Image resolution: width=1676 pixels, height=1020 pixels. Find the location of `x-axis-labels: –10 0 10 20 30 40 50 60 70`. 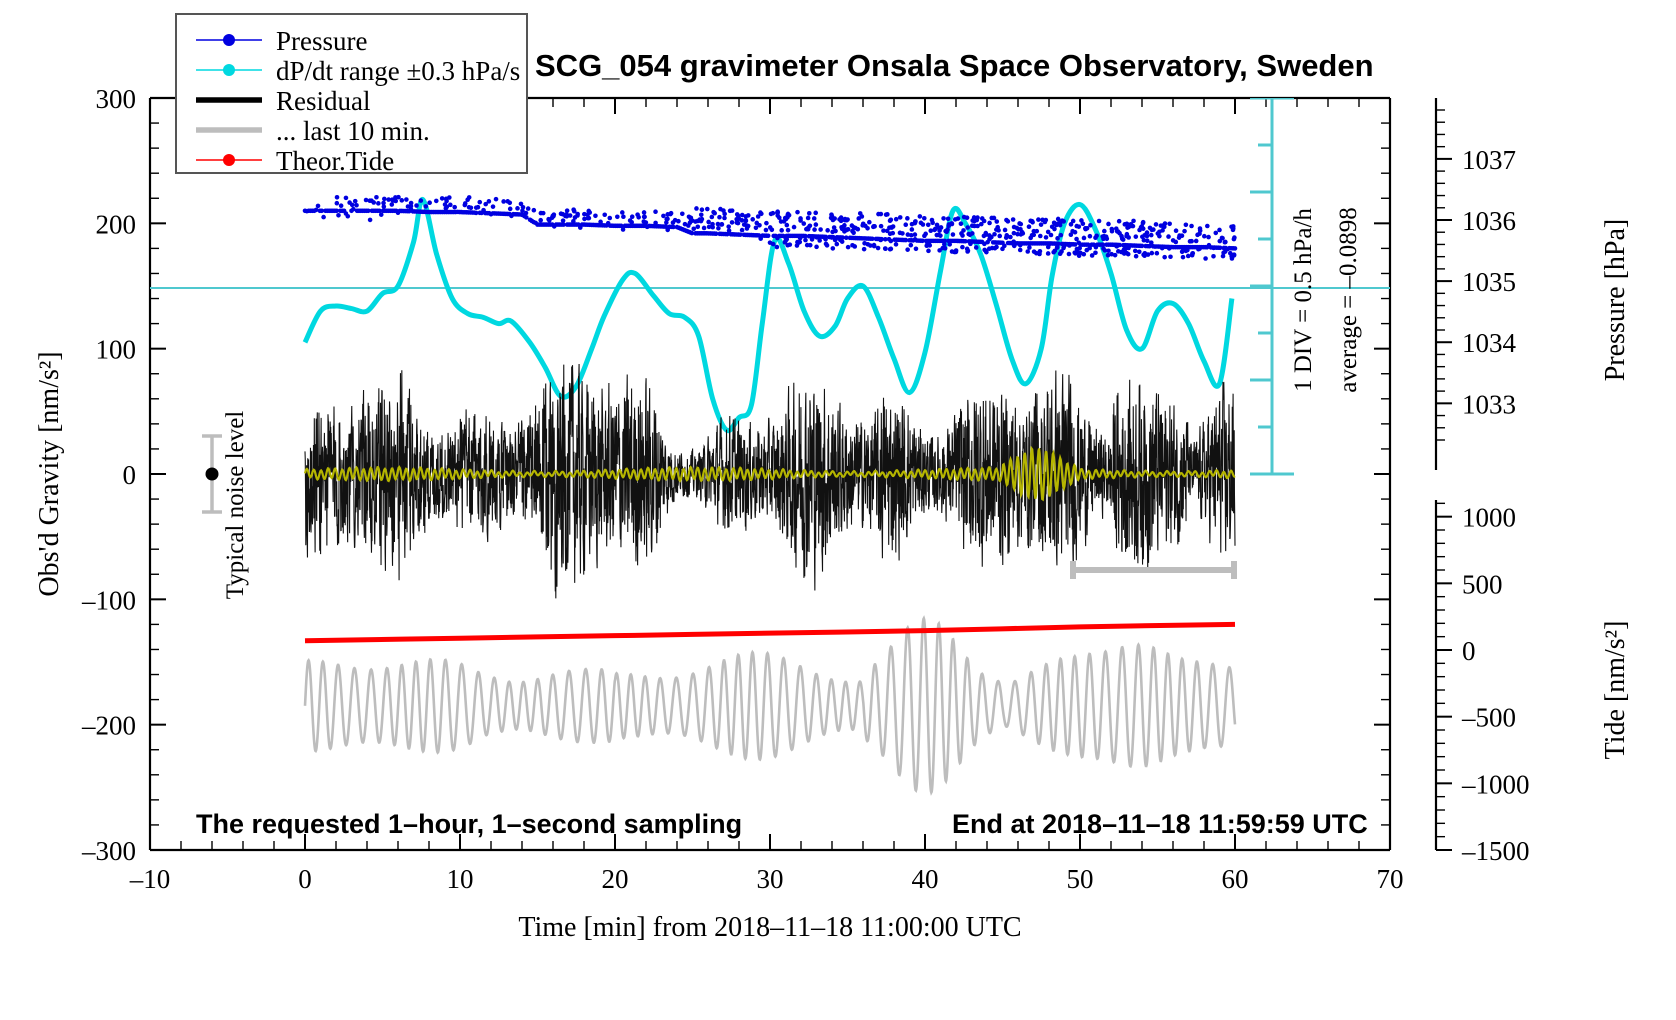

x-axis-labels: –10 0 10 20 30 40 50 60 70 is located at coordinates (766, 879).